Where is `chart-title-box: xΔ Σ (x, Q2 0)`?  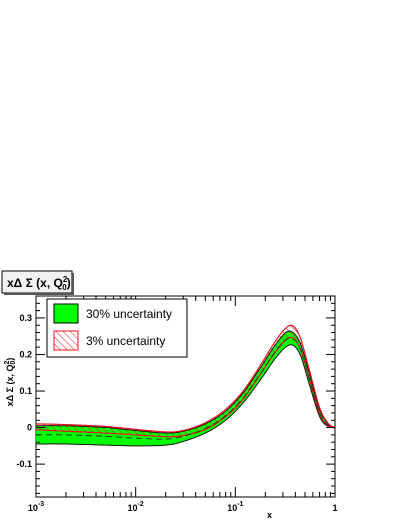 chart-title-box: xΔ Σ (x, Q2 0) is located at coordinates (37, 282).